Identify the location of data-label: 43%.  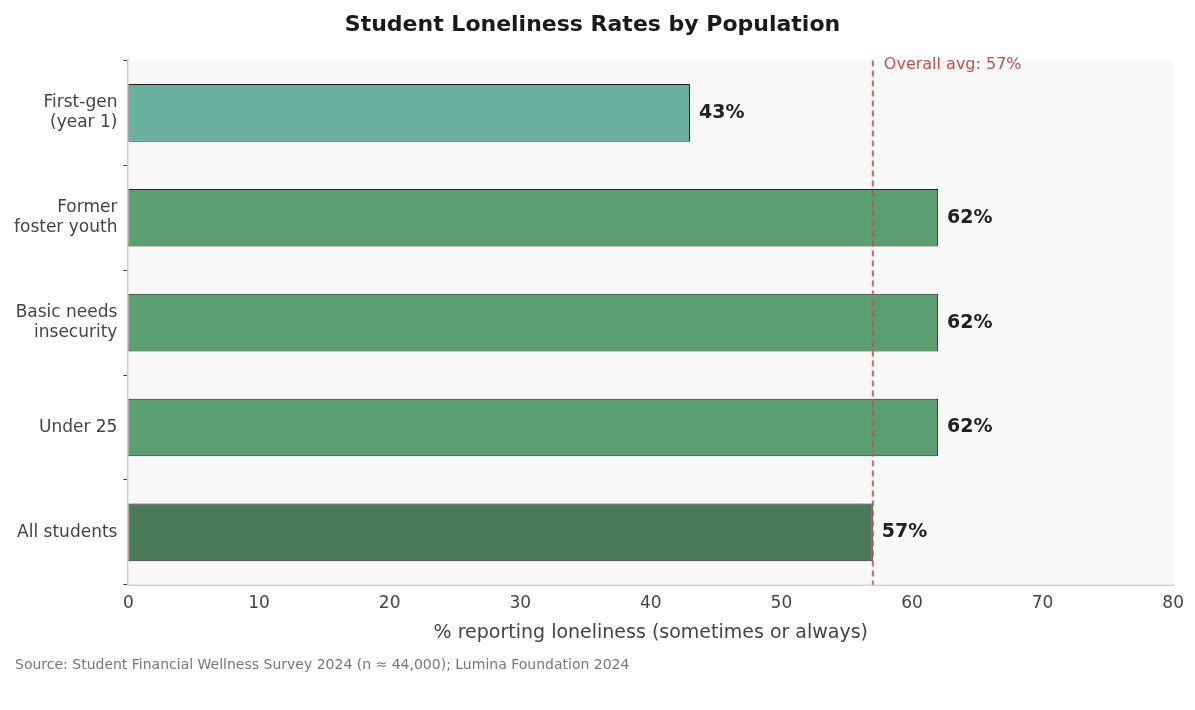
(721, 110).